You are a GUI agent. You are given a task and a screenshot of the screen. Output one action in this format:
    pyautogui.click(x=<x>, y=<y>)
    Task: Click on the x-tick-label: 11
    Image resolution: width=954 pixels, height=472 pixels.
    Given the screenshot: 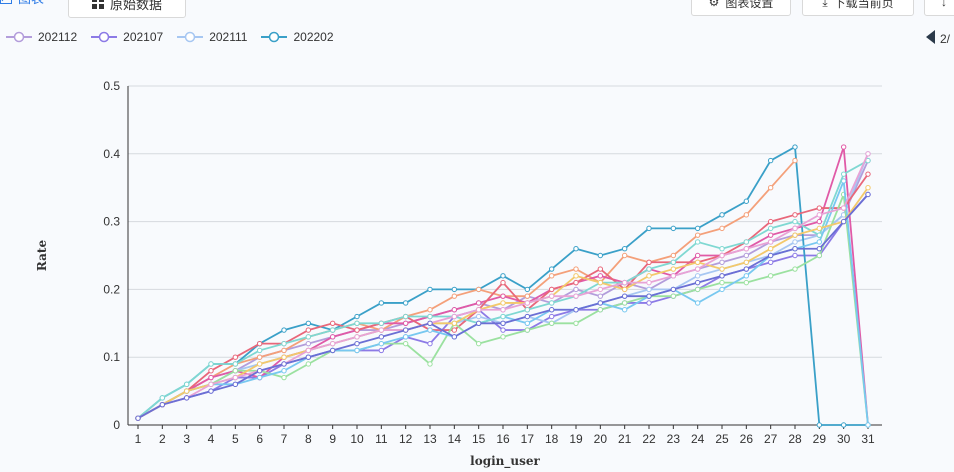 What is the action you would take?
    pyautogui.click(x=381, y=439)
    